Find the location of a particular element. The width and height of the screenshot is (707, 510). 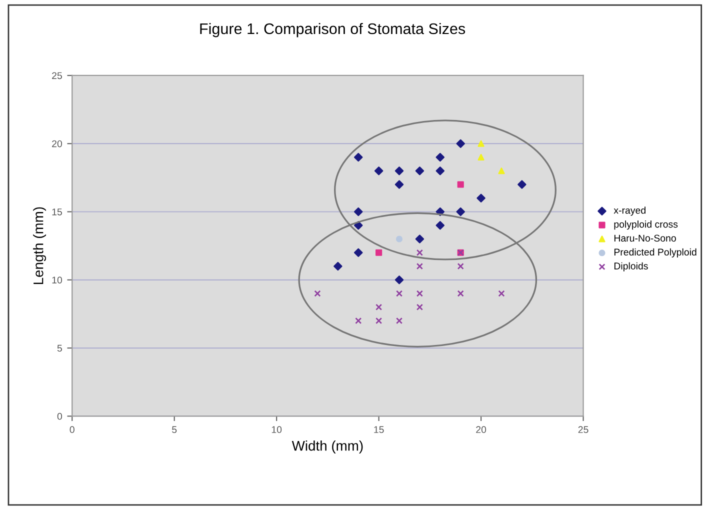

y-tick-label: 0 is located at coordinates (59, 416).